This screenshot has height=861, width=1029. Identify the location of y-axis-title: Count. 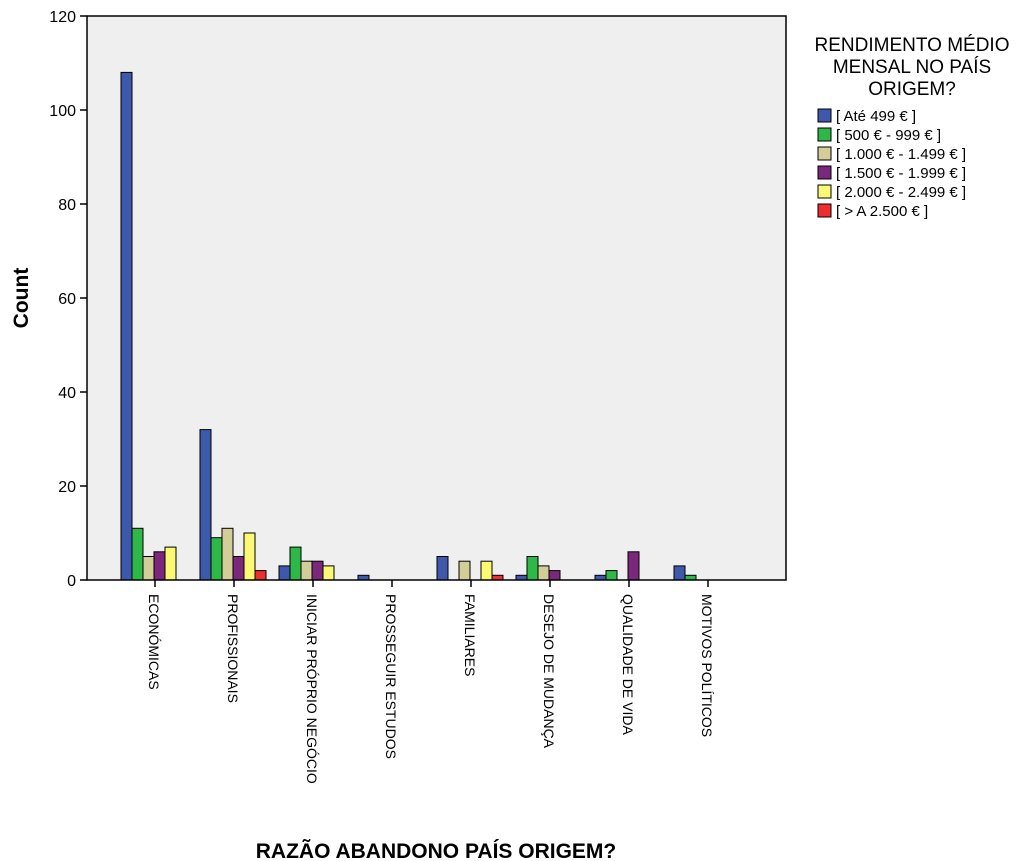
(21, 298).